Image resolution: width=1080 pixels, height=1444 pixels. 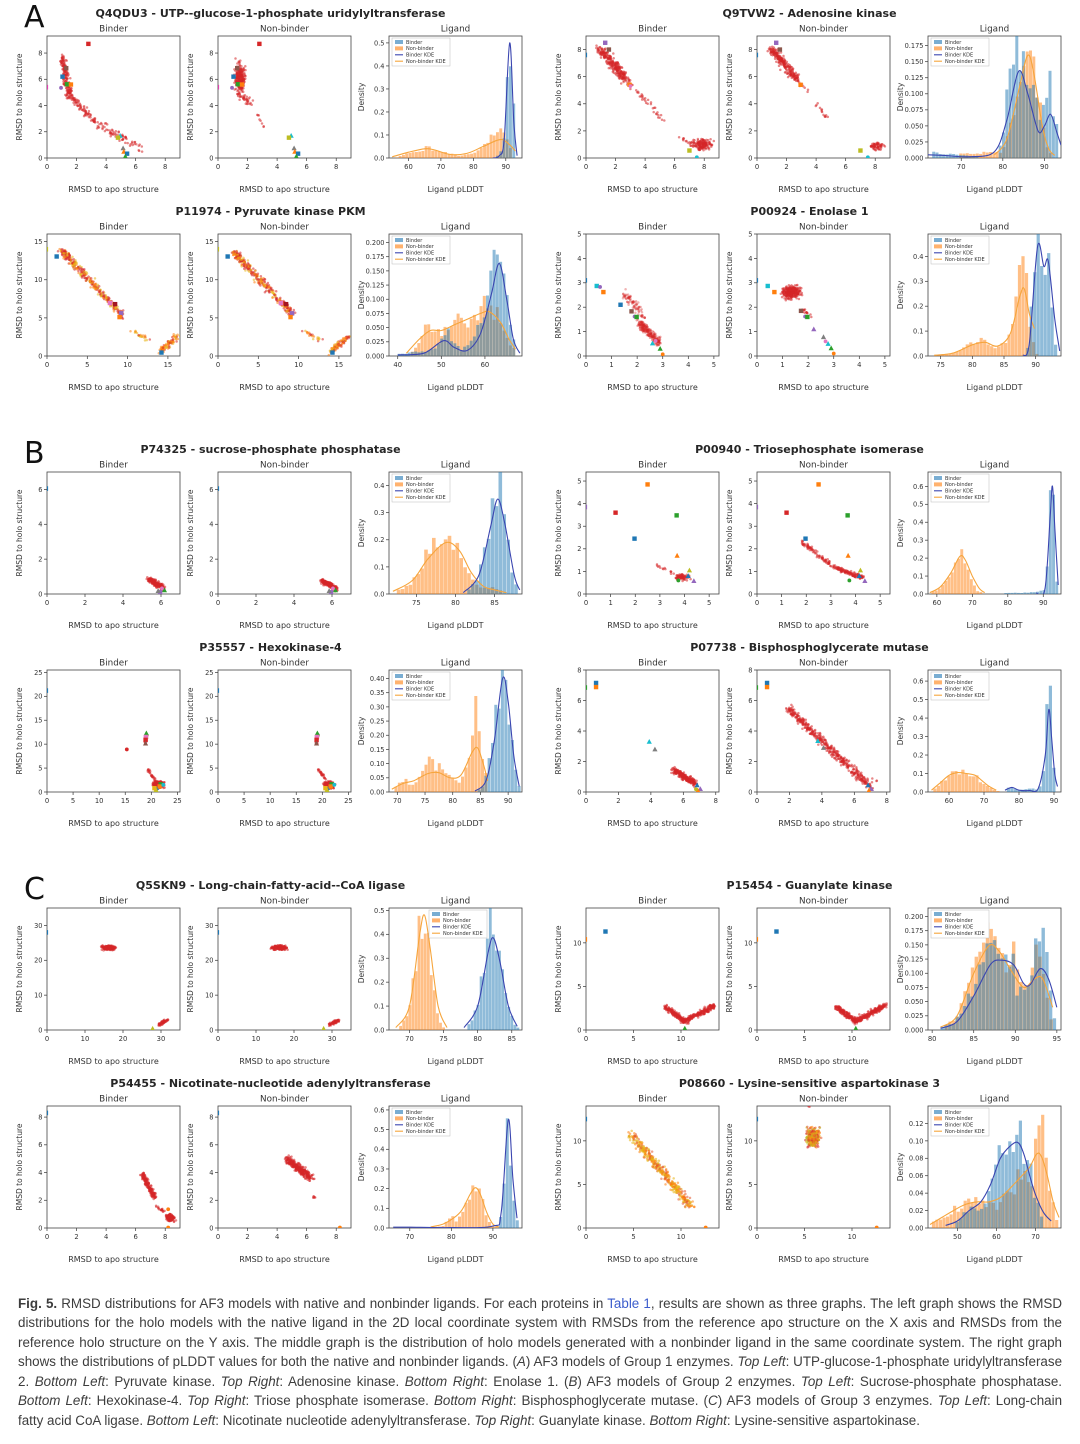 I want to click on svg-text: 0.6, so click(x=918, y=487).